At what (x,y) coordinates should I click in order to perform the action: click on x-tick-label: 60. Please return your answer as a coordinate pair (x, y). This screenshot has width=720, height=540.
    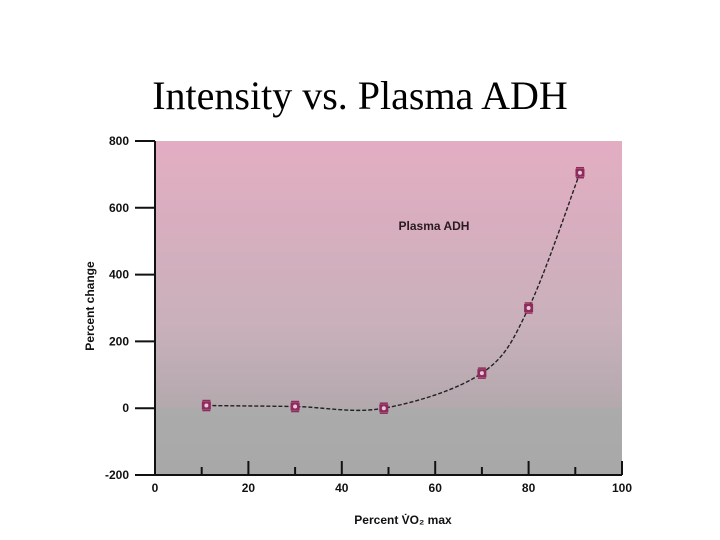
    Looking at the image, I should click on (436, 488).